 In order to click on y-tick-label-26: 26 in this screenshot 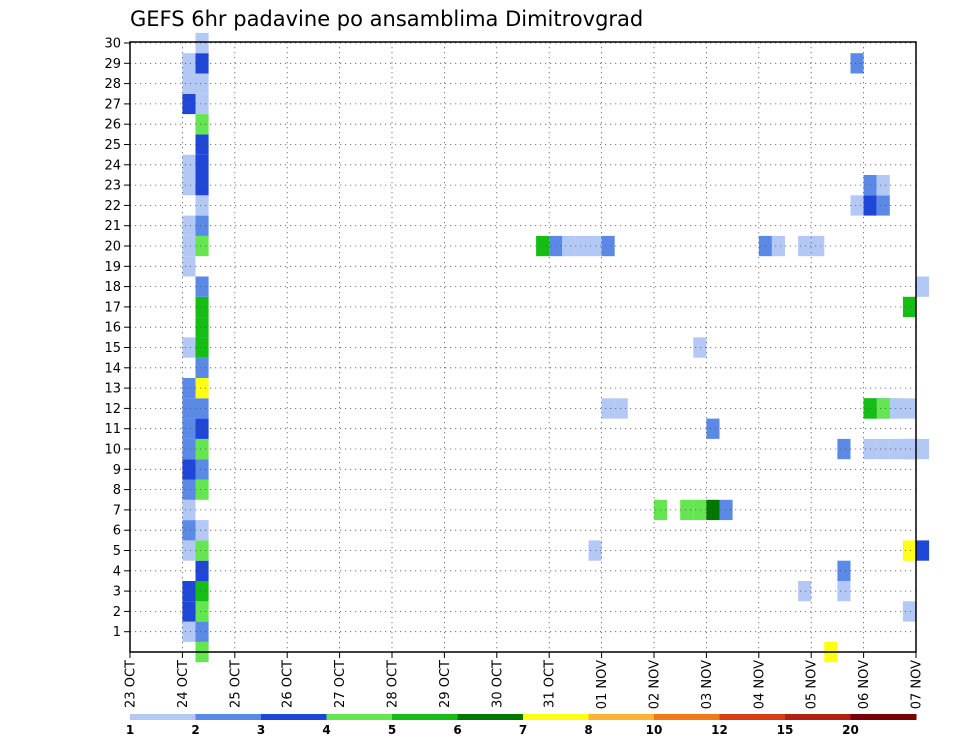, I will do `click(112, 125)`.